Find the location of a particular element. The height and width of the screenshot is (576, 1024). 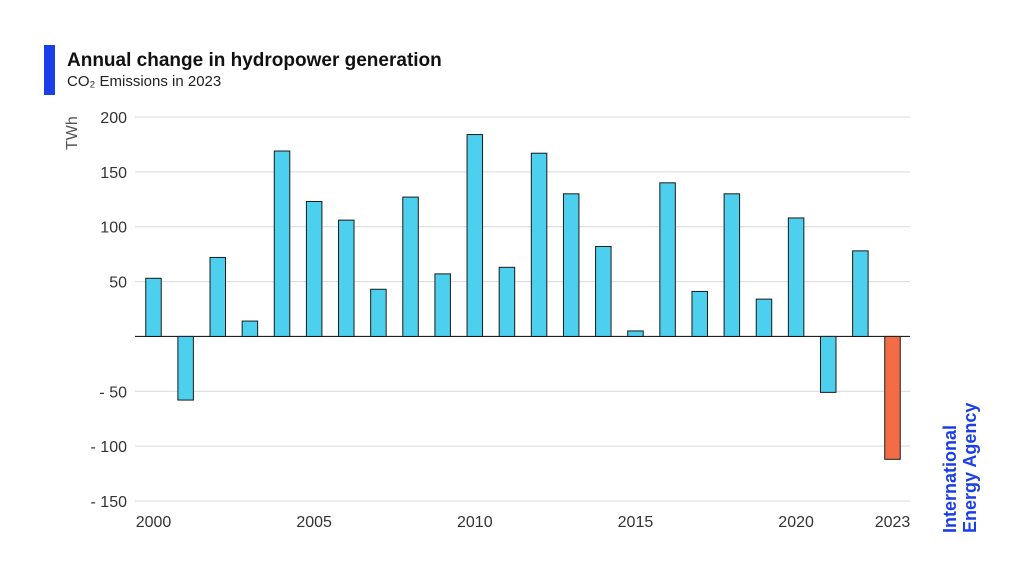

bar-2022 is located at coordinates (860, 293).